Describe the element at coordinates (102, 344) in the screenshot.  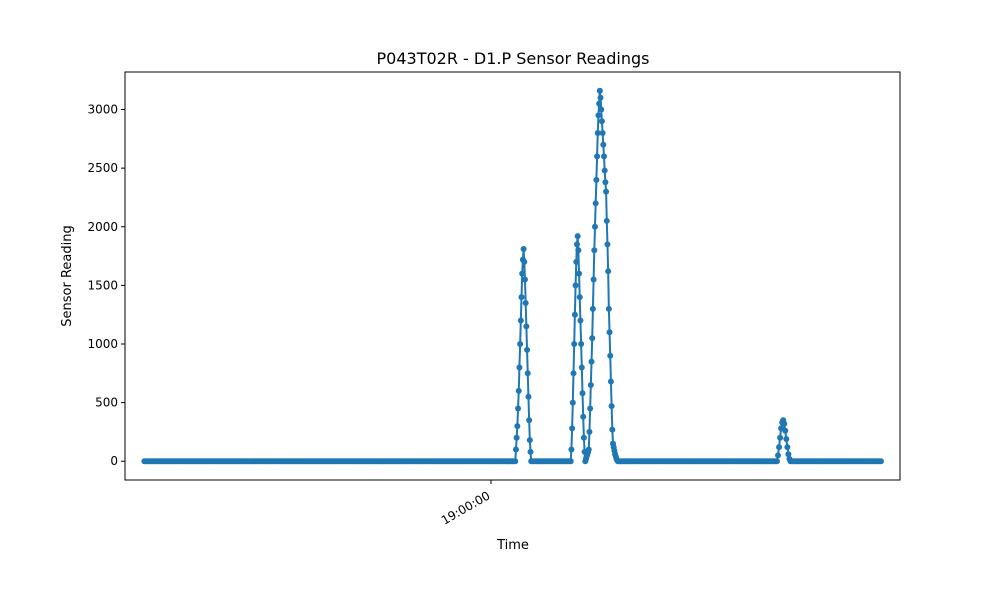
I see `y-tick-label: 1000` at that location.